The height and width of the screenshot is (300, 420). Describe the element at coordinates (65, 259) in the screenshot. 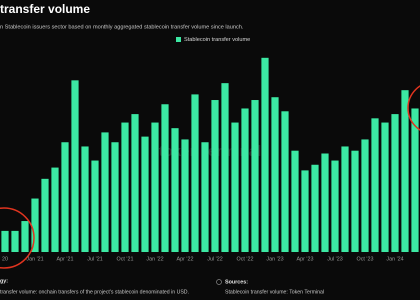

I see `x-tick-label: Apr '21` at that location.